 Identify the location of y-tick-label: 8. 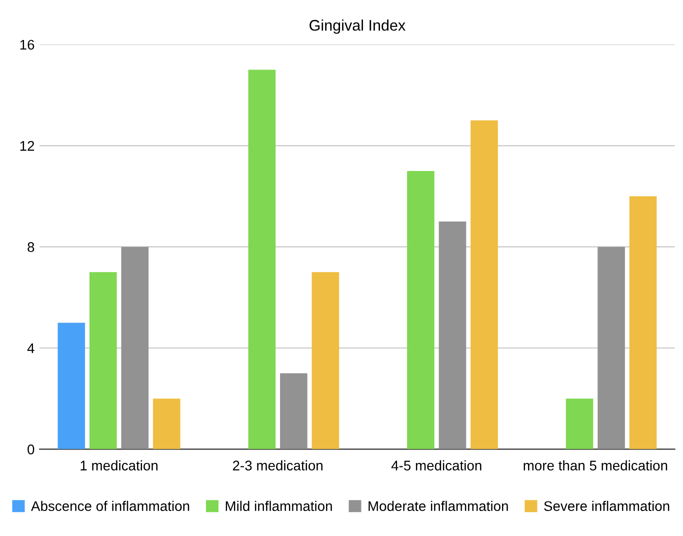
(31, 247).